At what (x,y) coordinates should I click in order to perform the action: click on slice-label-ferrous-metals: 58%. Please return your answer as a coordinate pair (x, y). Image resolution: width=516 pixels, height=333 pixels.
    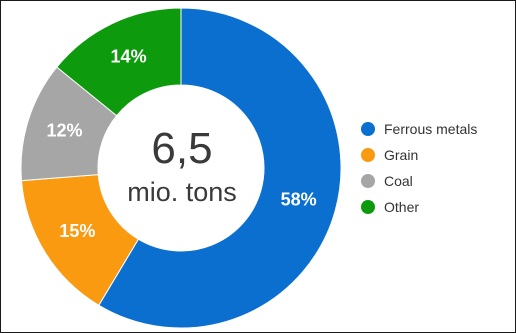
    Looking at the image, I should click on (299, 199).